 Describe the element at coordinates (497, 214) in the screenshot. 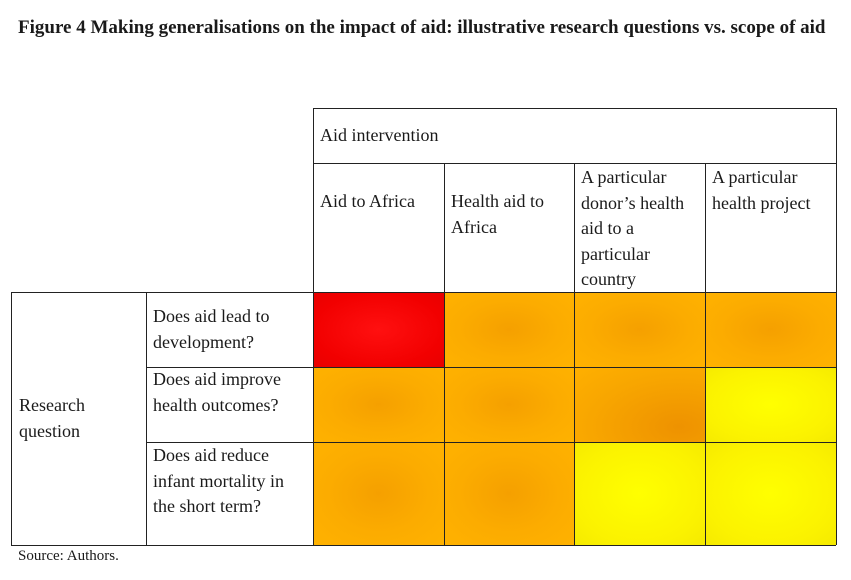

I see `column-header: Health aid to Africa` at that location.